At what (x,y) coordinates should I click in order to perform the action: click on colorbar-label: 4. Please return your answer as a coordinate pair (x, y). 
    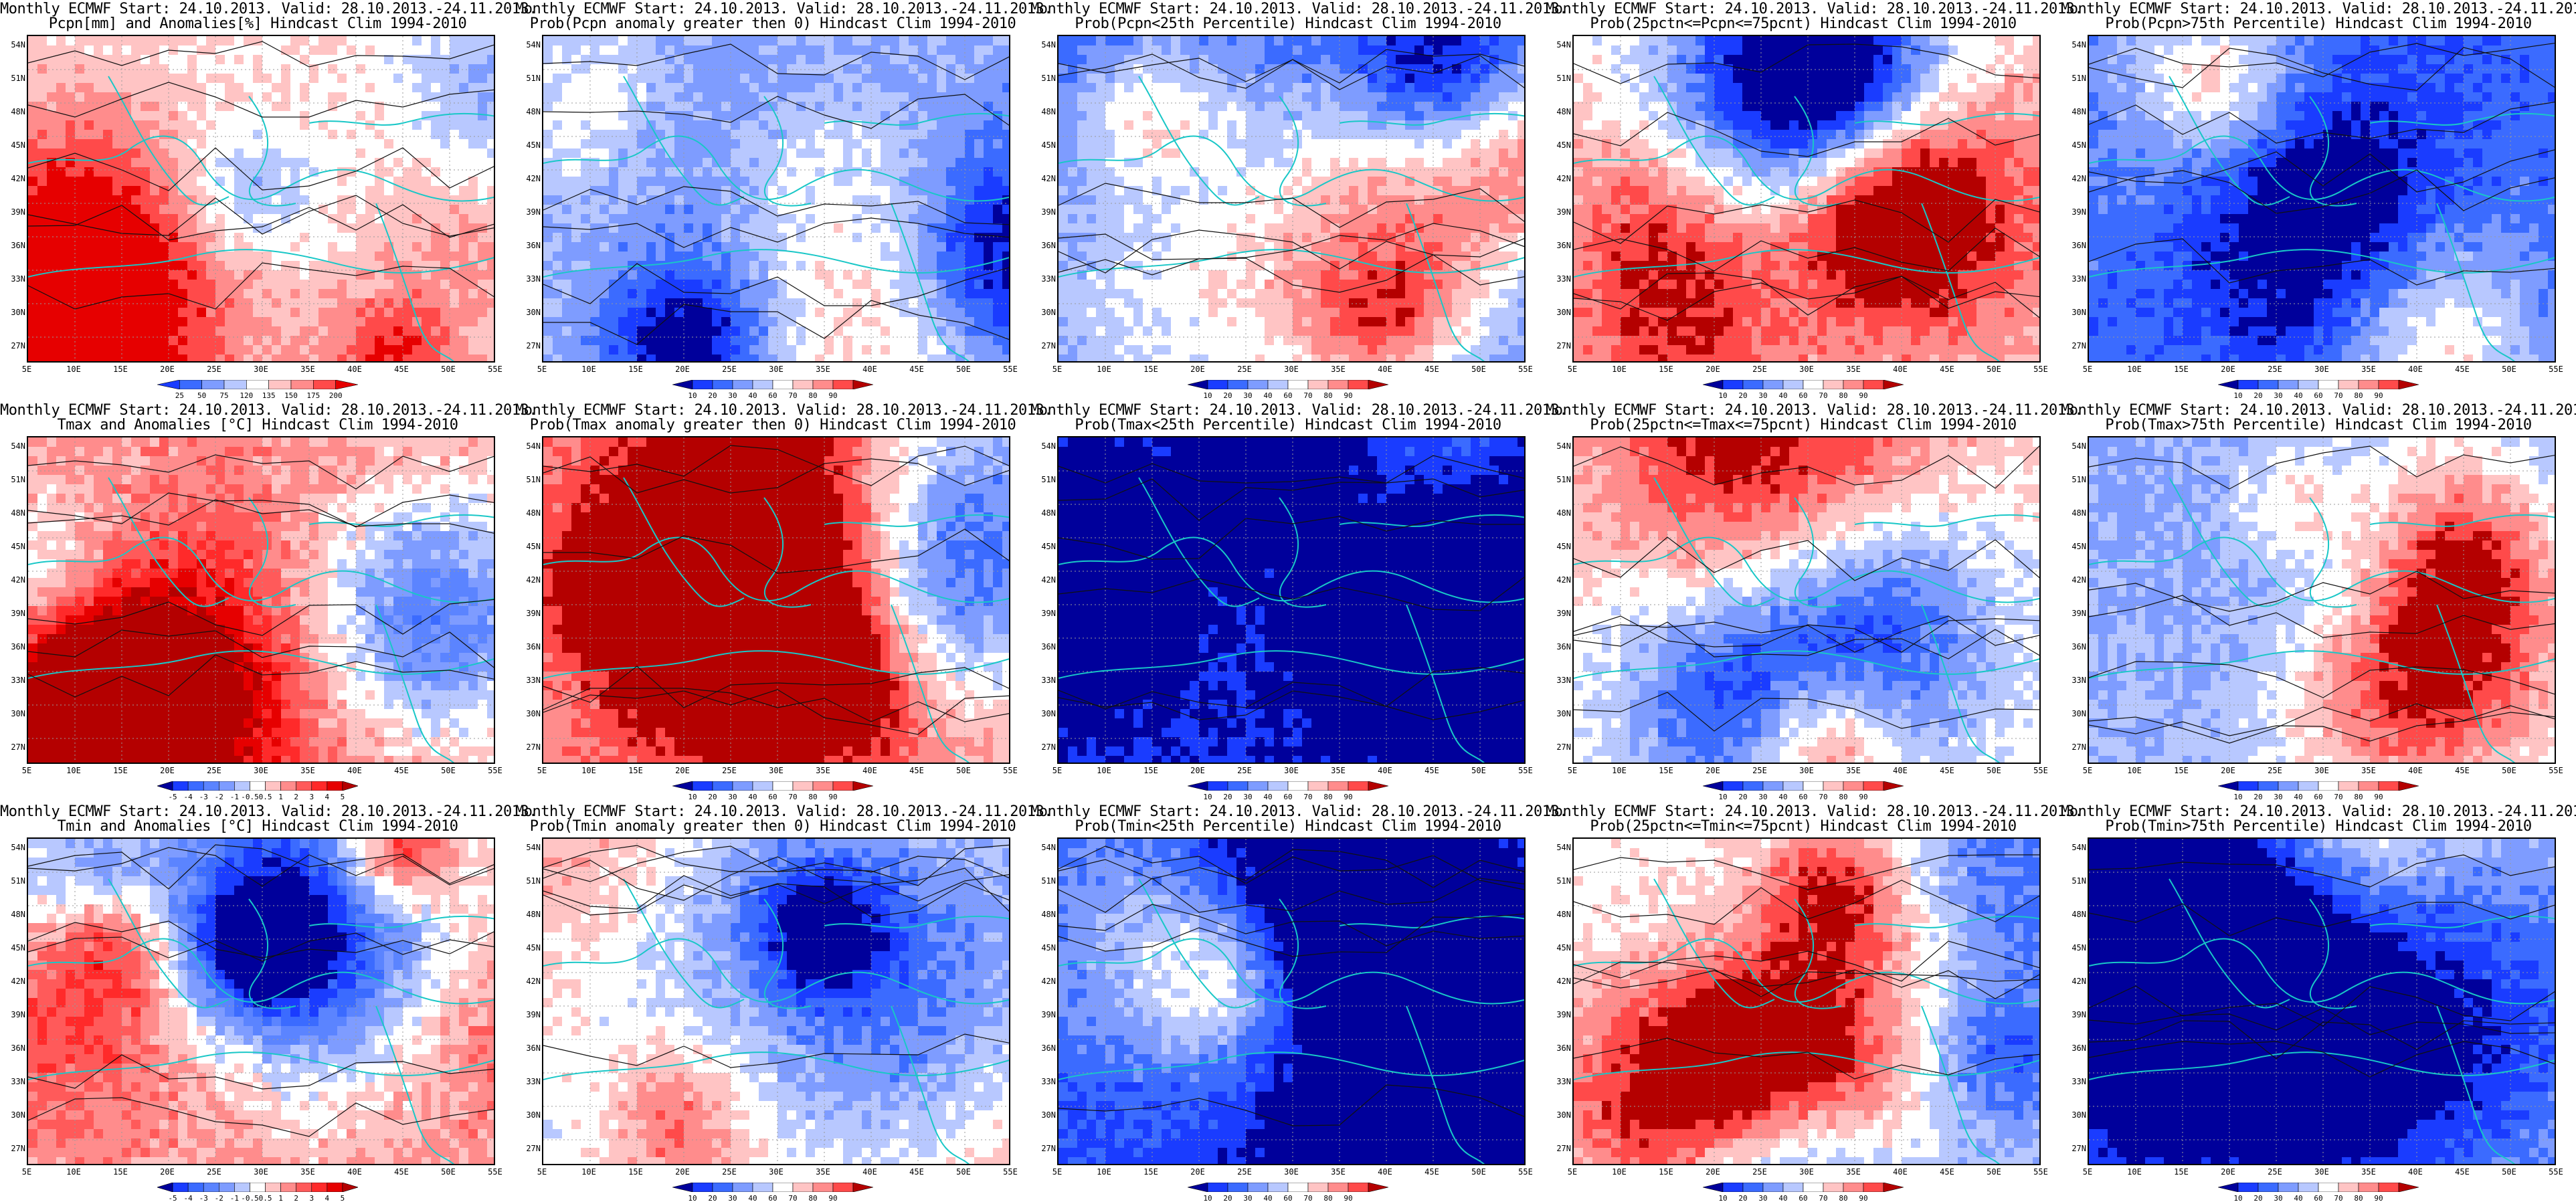
    Looking at the image, I should click on (327, 797).